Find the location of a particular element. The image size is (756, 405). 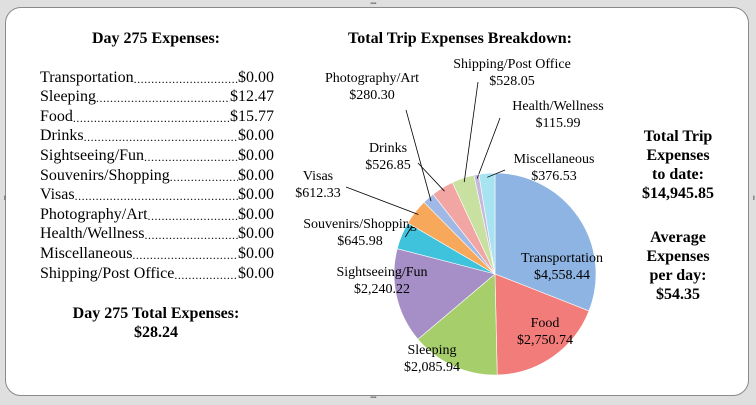

trip-total-label-2: Expenses is located at coordinates (678, 155).